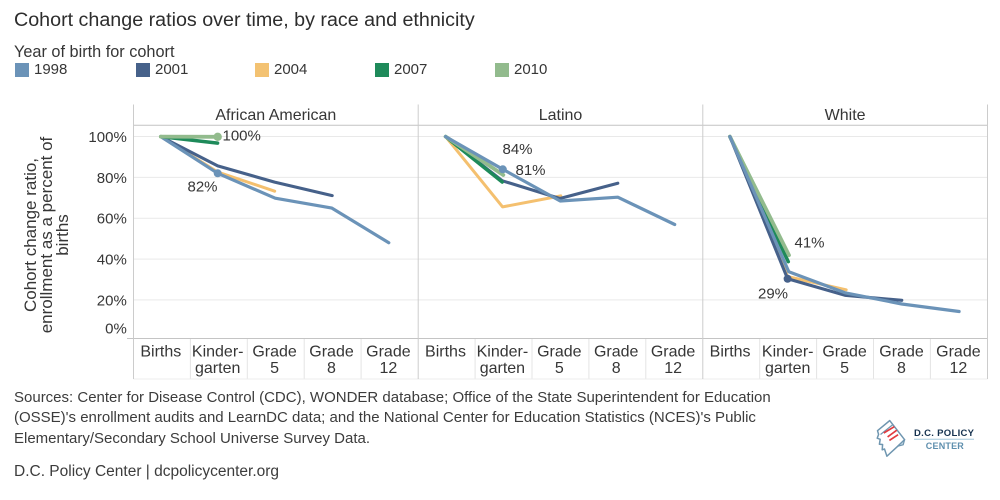 This screenshot has width=1000, height=500. What do you see at coordinates (561, 115) in the screenshot?
I see `svg-text: Latino` at bounding box center [561, 115].